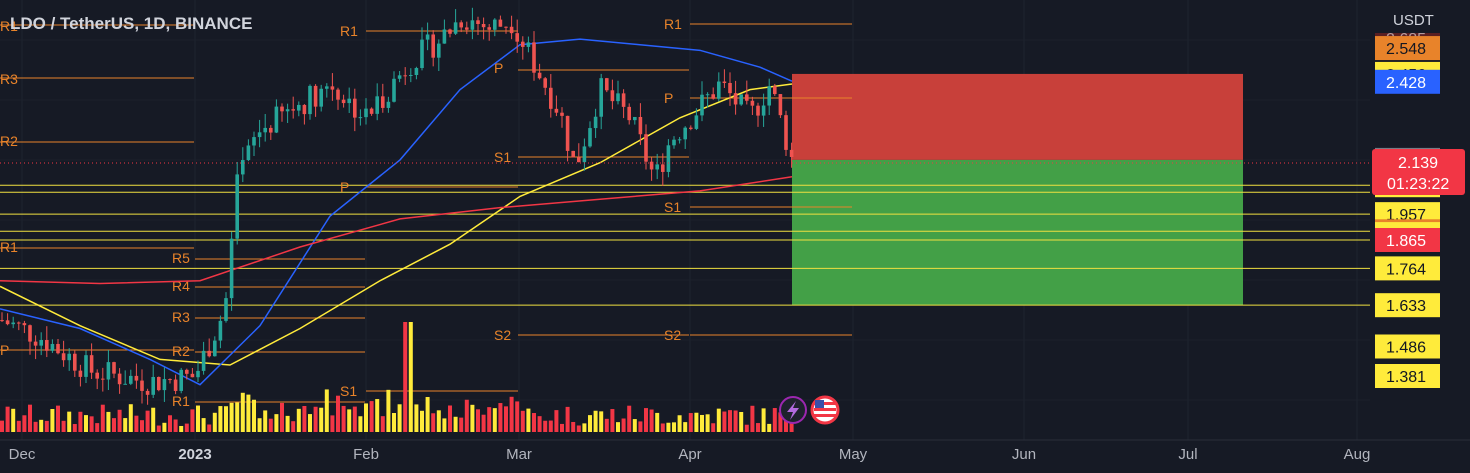  Describe the element at coordinates (793, 410) in the screenshot. I see `lightning-icon` at that location.